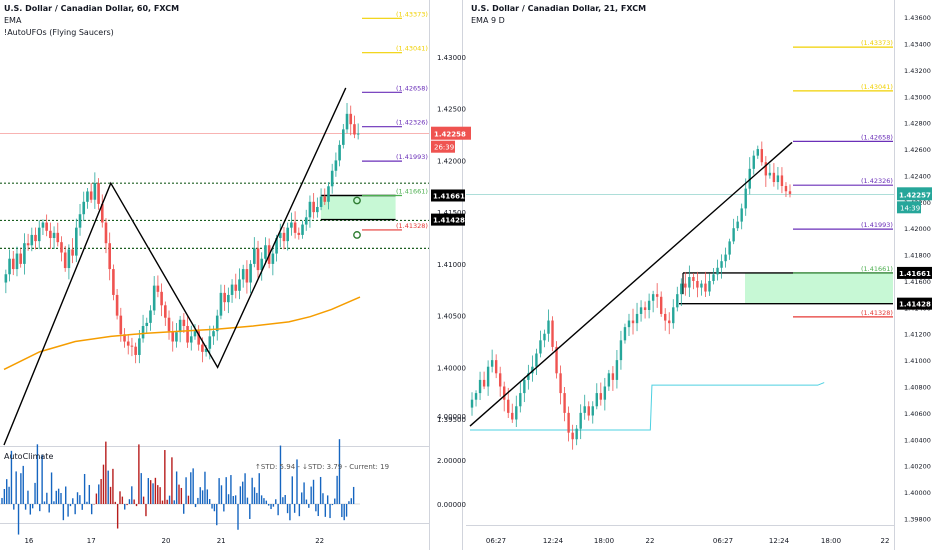 Image resolution: width=932 pixels, height=554 pixels. I want to click on right-y-tick-label: 1.42600, so click(917, 150).